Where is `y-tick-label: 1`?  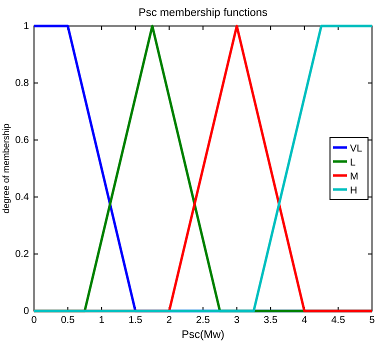 y-tick-label: 1 is located at coordinates (26, 26).